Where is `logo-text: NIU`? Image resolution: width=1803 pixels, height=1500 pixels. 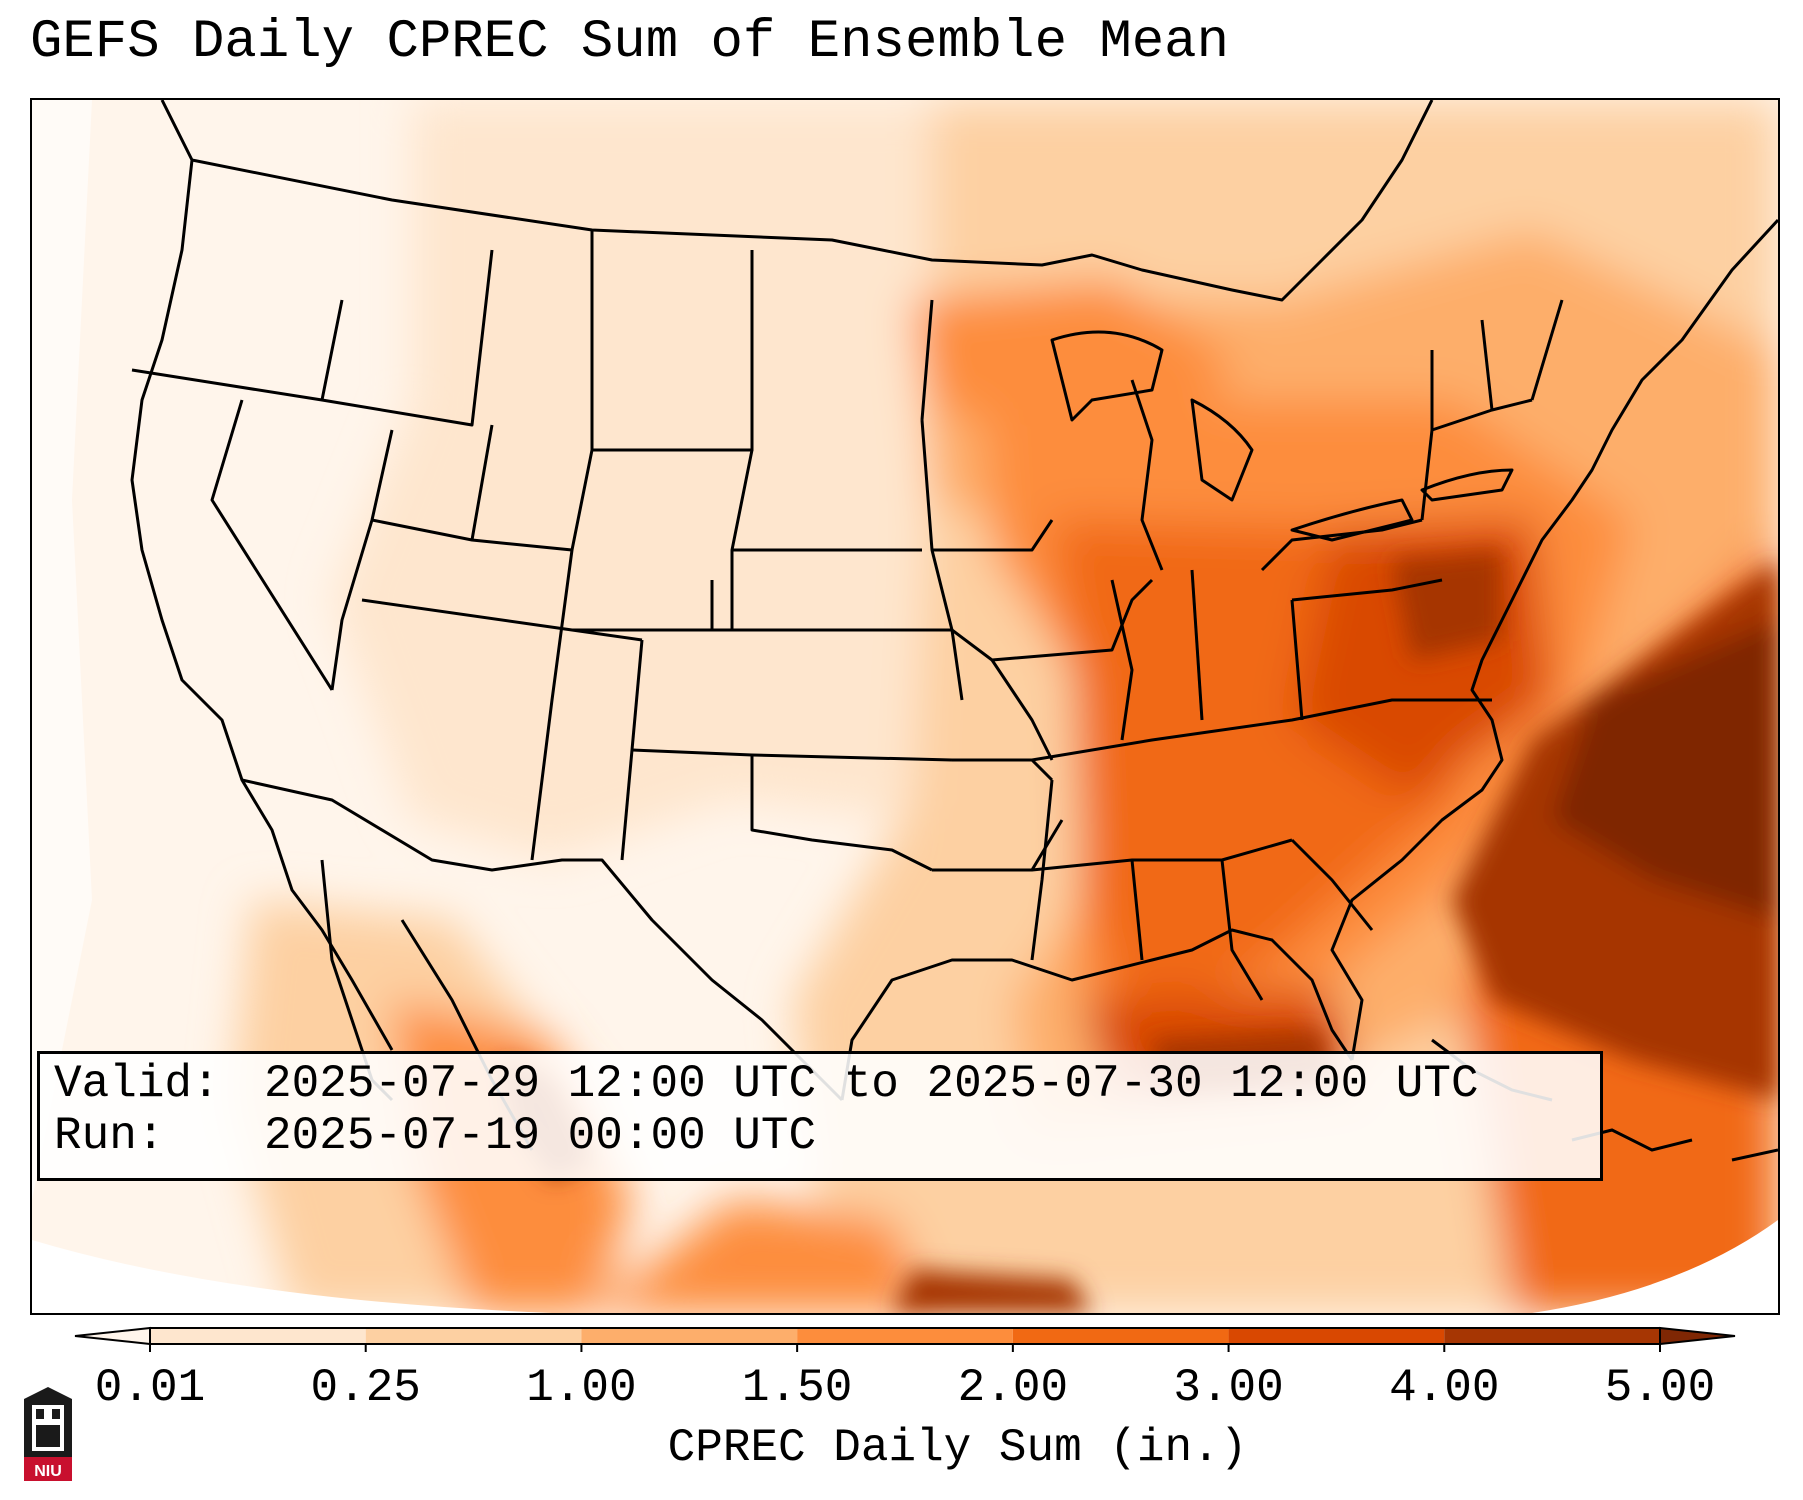 logo-text: NIU is located at coordinates (48, 1471).